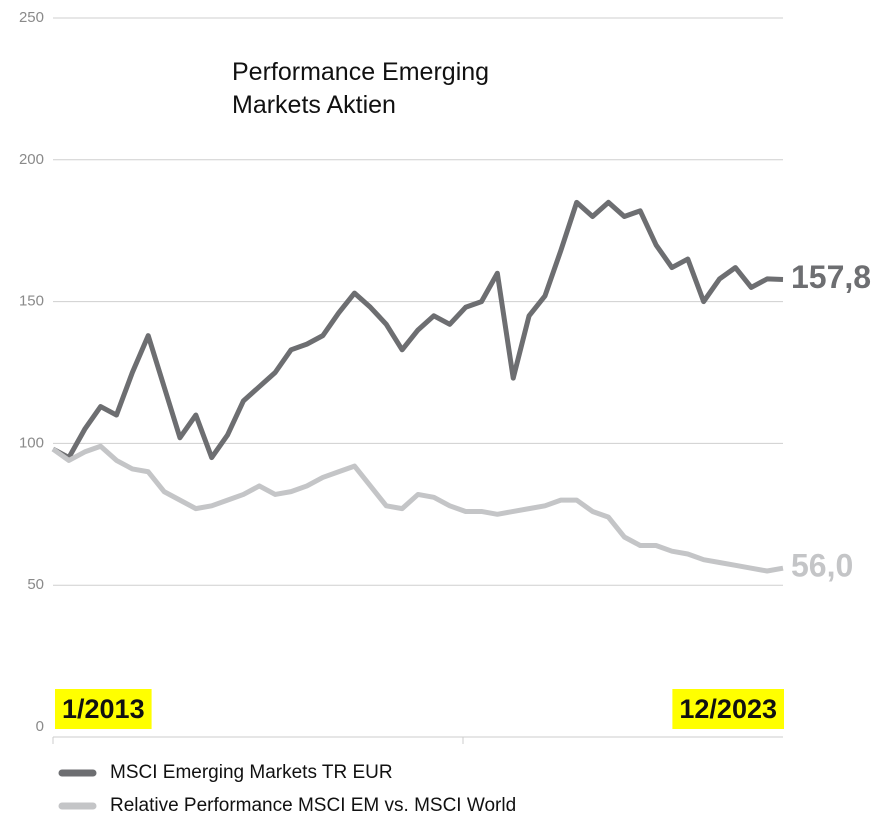 Image resolution: width=883 pixels, height=822 pixels. What do you see at coordinates (40, 726) in the screenshot?
I see `y-tick-label: 0` at bounding box center [40, 726].